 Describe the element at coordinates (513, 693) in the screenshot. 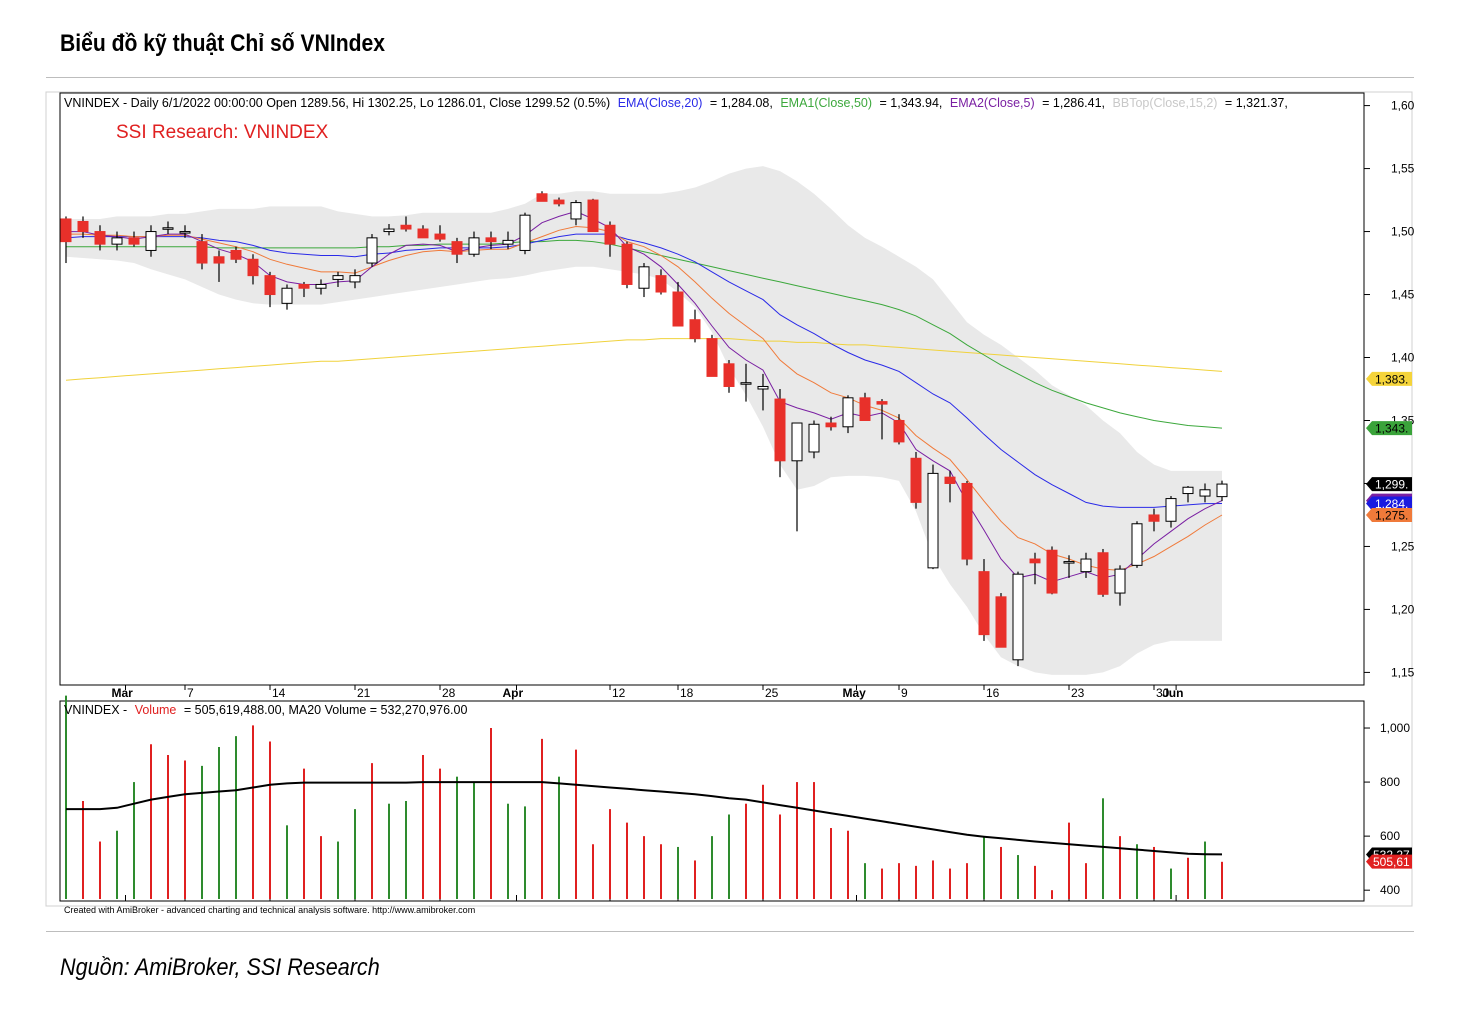

I see `x-tick-label: Apr` at that location.